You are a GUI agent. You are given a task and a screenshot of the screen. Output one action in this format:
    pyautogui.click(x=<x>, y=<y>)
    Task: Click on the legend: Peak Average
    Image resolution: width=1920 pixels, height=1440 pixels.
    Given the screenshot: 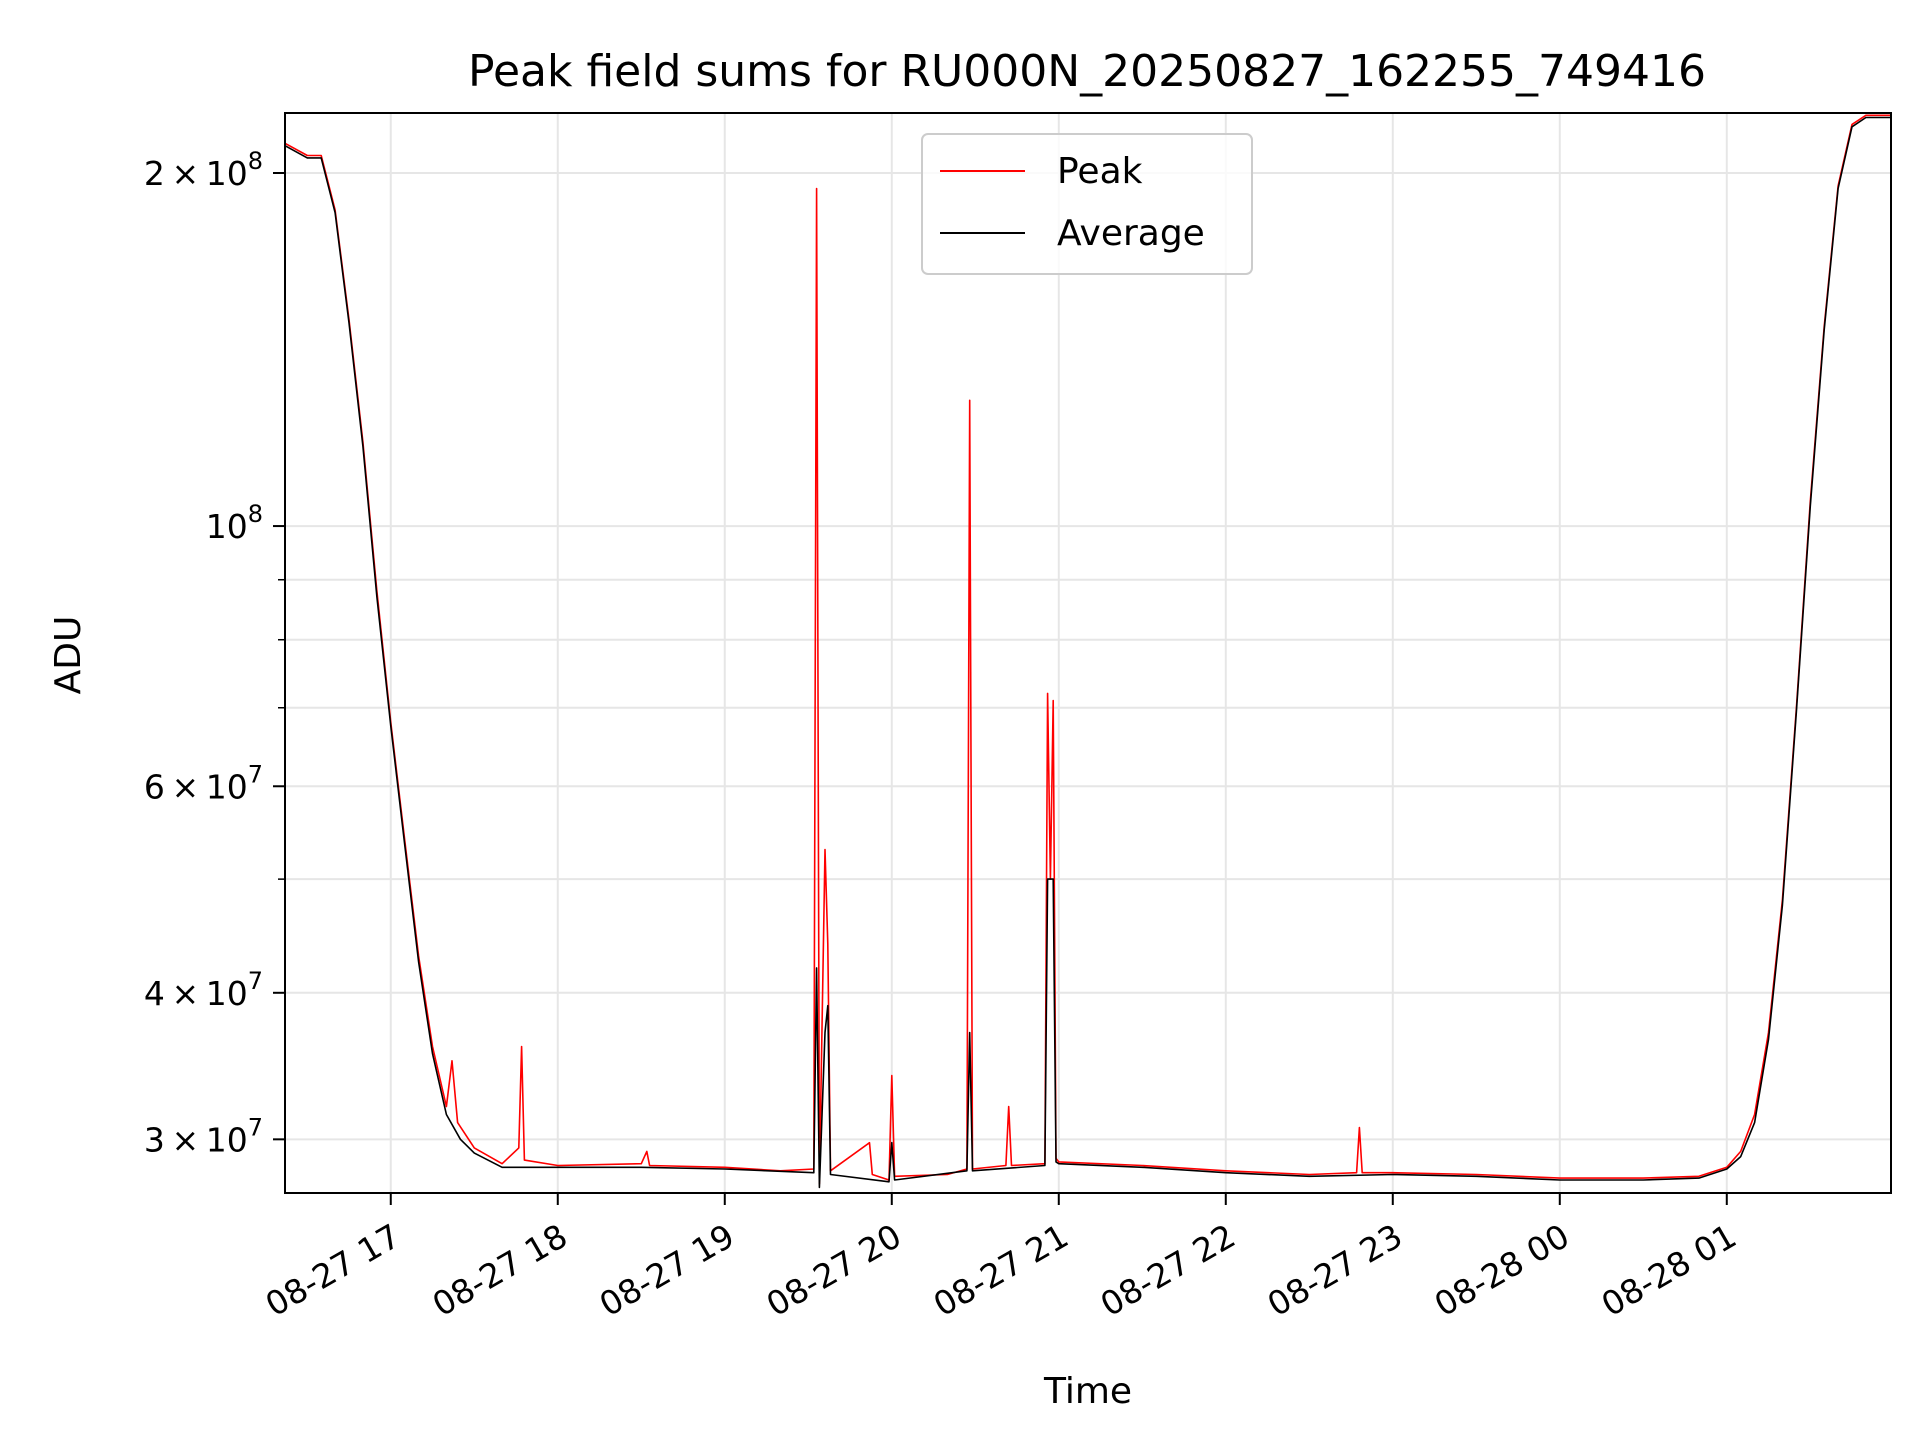 What is the action you would take?
    pyautogui.click(x=1087, y=204)
    